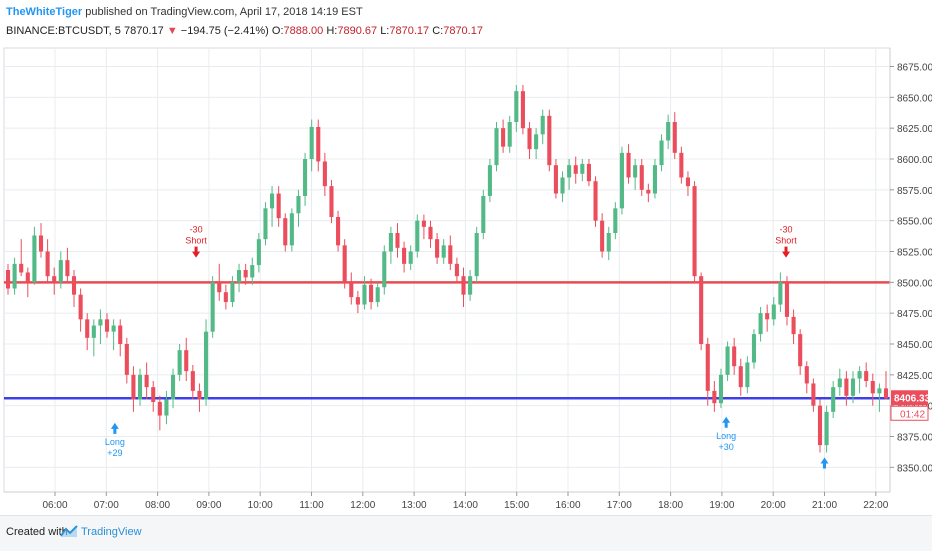 The width and height of the screenshot is (932, 551). I want to click on time-tick-label: 21:00, so click(824, 505).